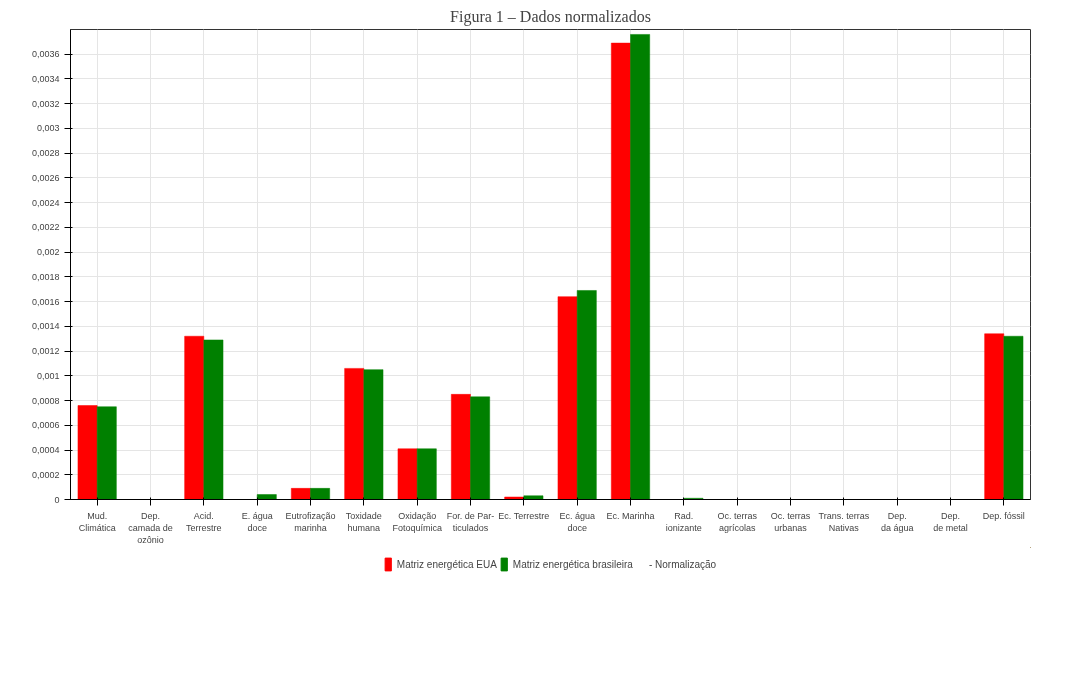 This screenshot has height=682, width=1071. I want to click on x-tick-label: Dep. camada de ozônio, so click(150, 527).